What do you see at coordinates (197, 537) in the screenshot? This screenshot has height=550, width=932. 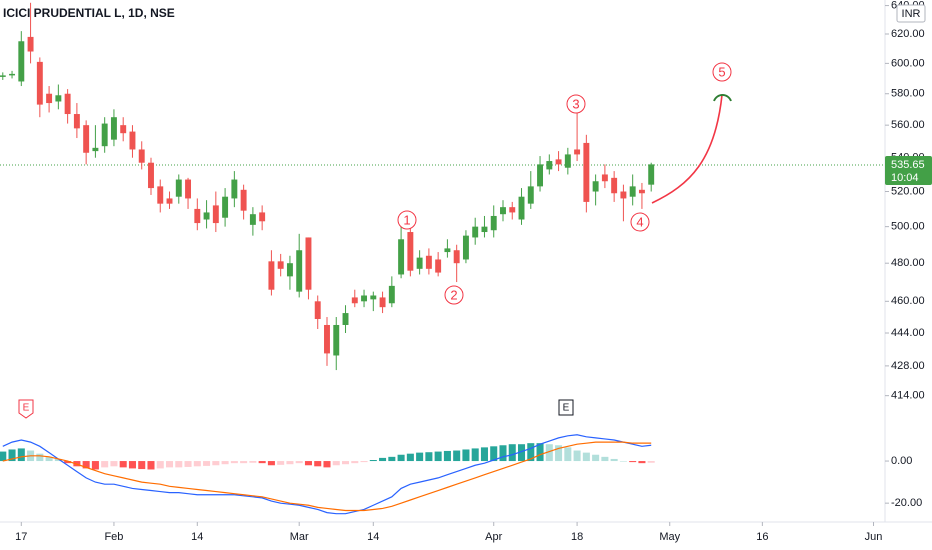 I see `x-tick-label: 14` at bounding box center [197, 537].